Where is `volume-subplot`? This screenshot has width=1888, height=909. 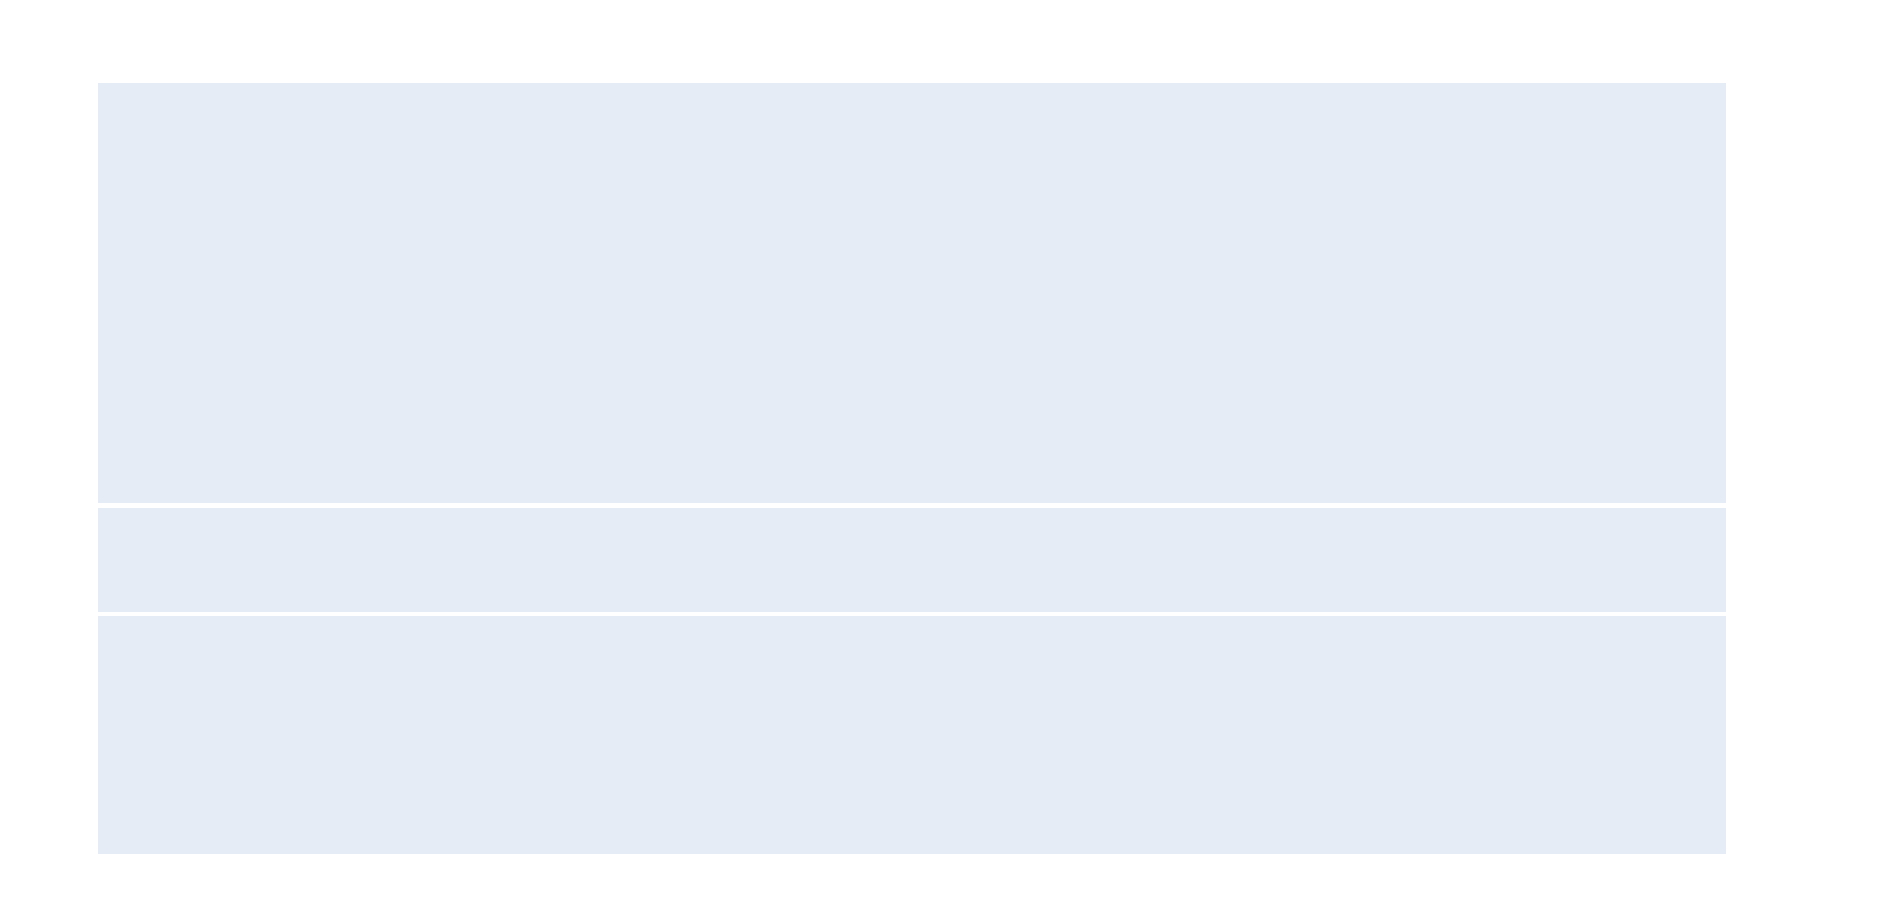 volume-subplot is located at coordinates (912, 560).